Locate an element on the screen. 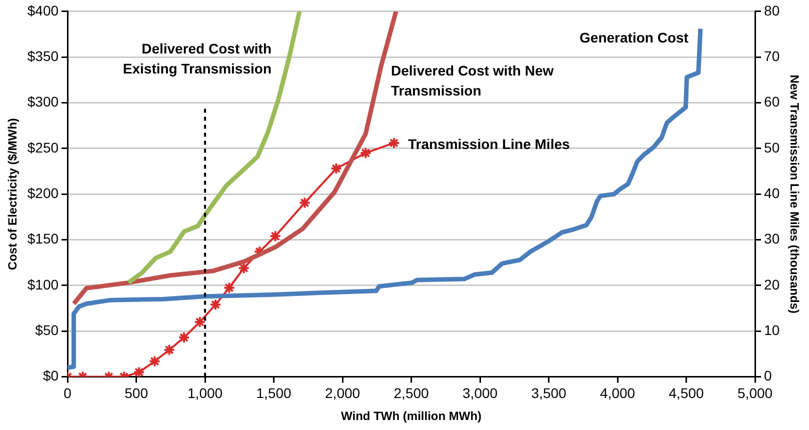  y-axis-title: Cost of Electricity ($/MWh) is located at coordinates (13, 194).